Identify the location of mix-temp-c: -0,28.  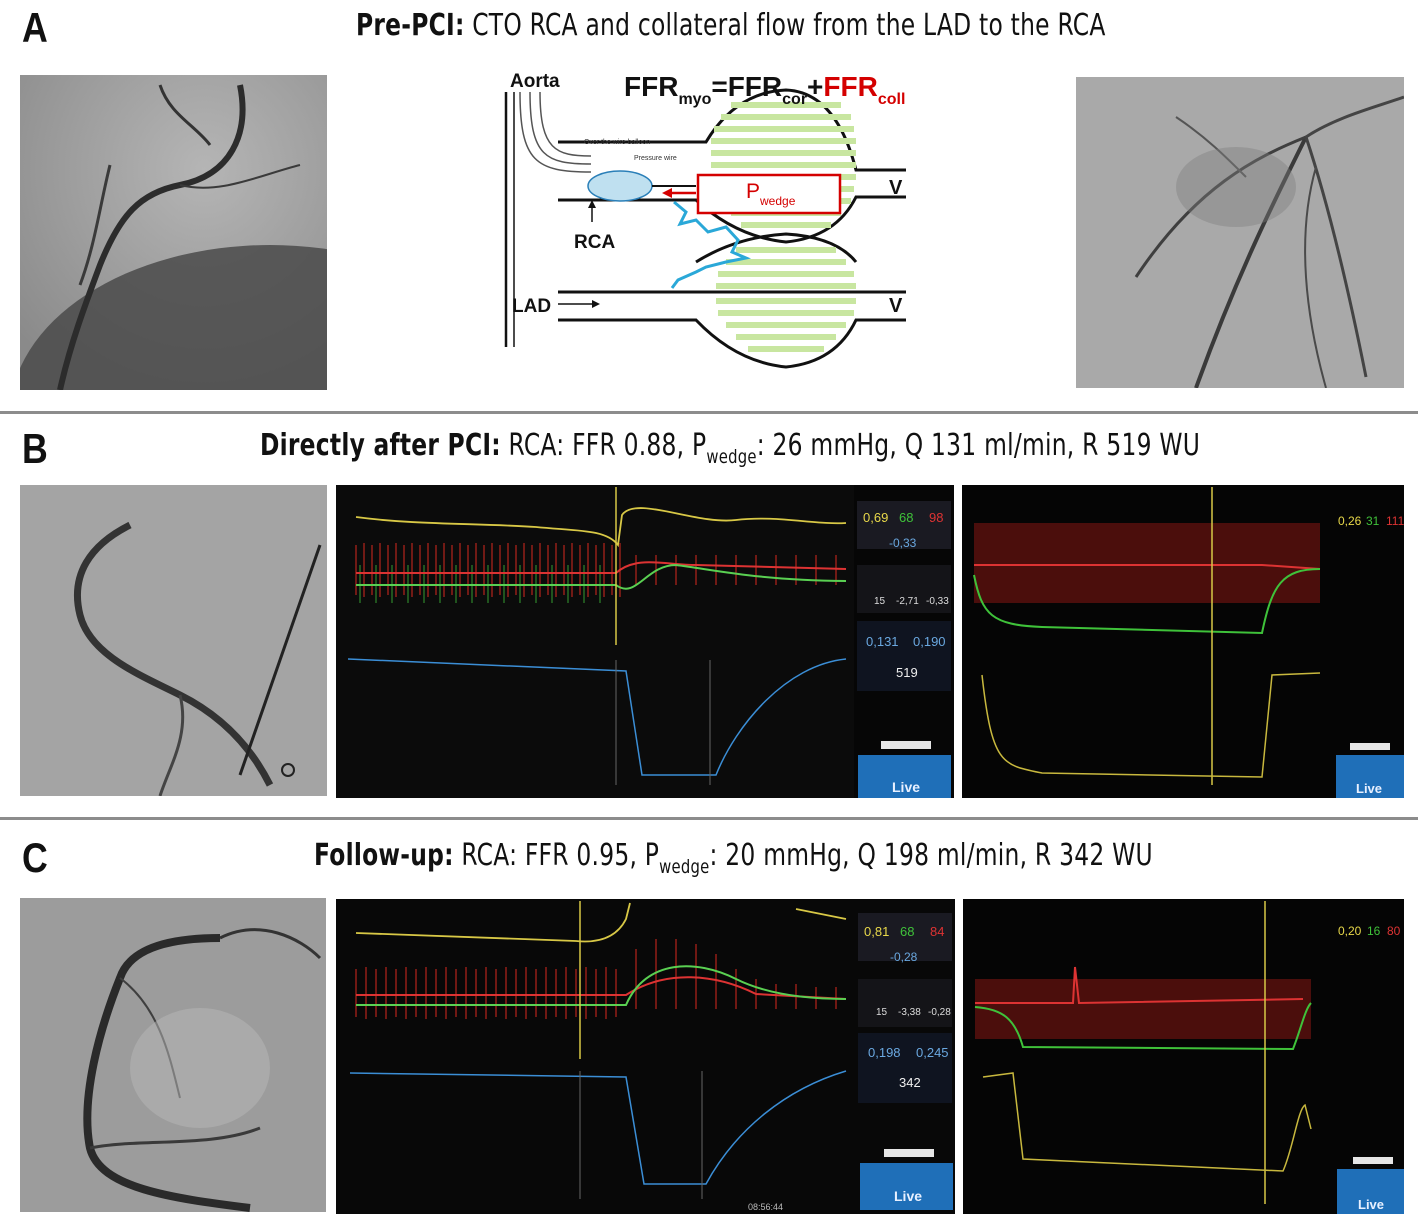
(939, 1012).